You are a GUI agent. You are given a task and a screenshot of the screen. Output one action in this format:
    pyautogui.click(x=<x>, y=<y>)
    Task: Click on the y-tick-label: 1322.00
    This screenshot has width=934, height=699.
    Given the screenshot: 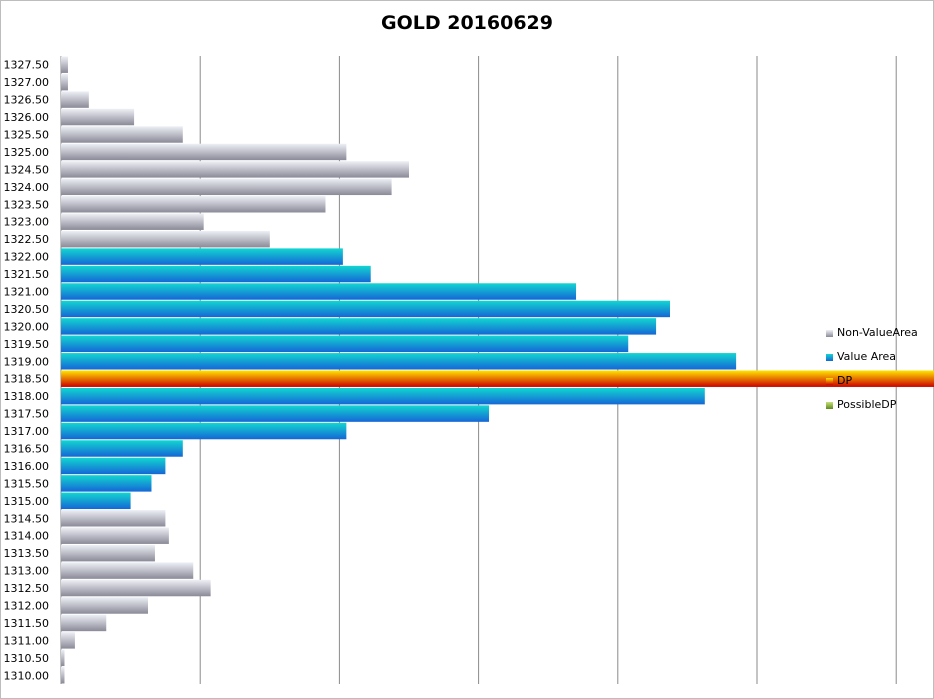 What is the action you would take?
    pyautogui.click(x=27, y=257)
    